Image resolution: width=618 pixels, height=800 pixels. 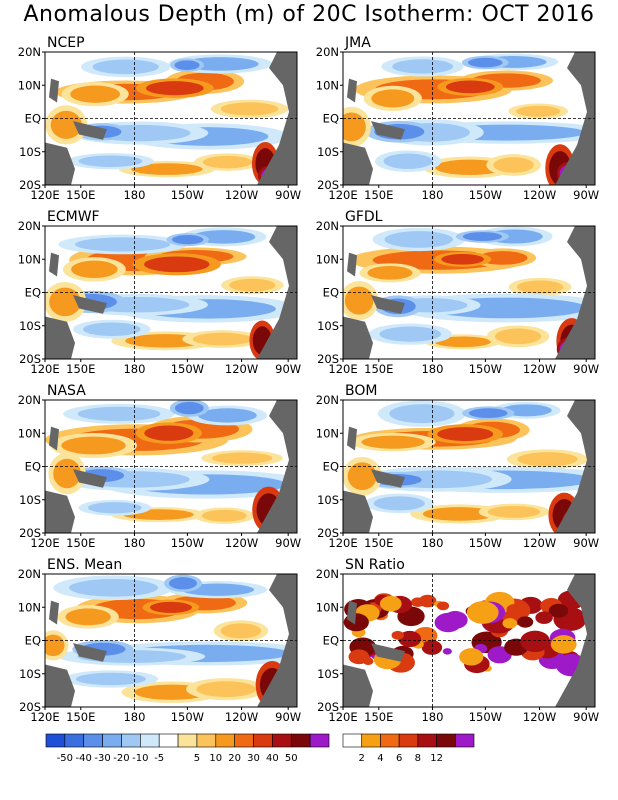 What do you see at coordinates (65, 758) in the screenshot?
I see `colorbar-label: -50` at bounding box center [65, 758].